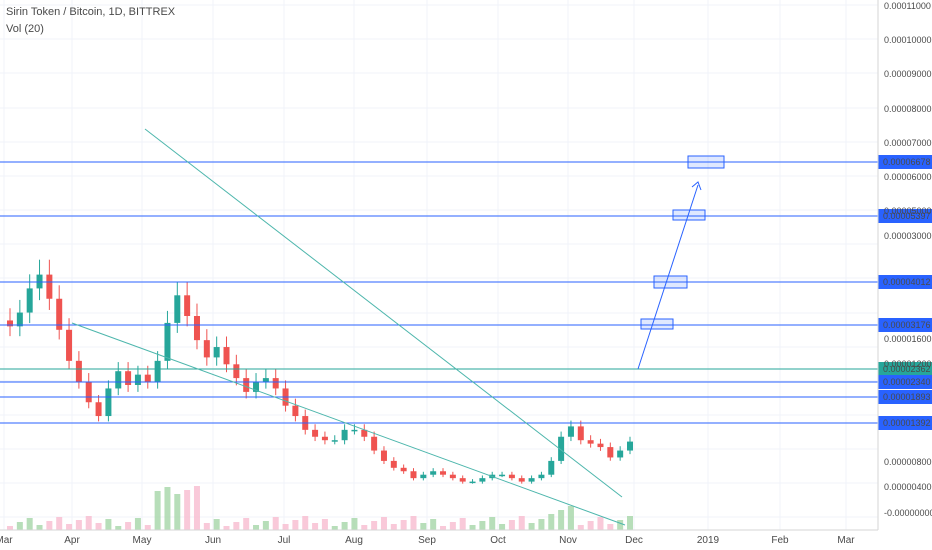 The width and height of the screenshot is (932, 550). I want to click on time-tick-label: Jul, so click(284, 540).